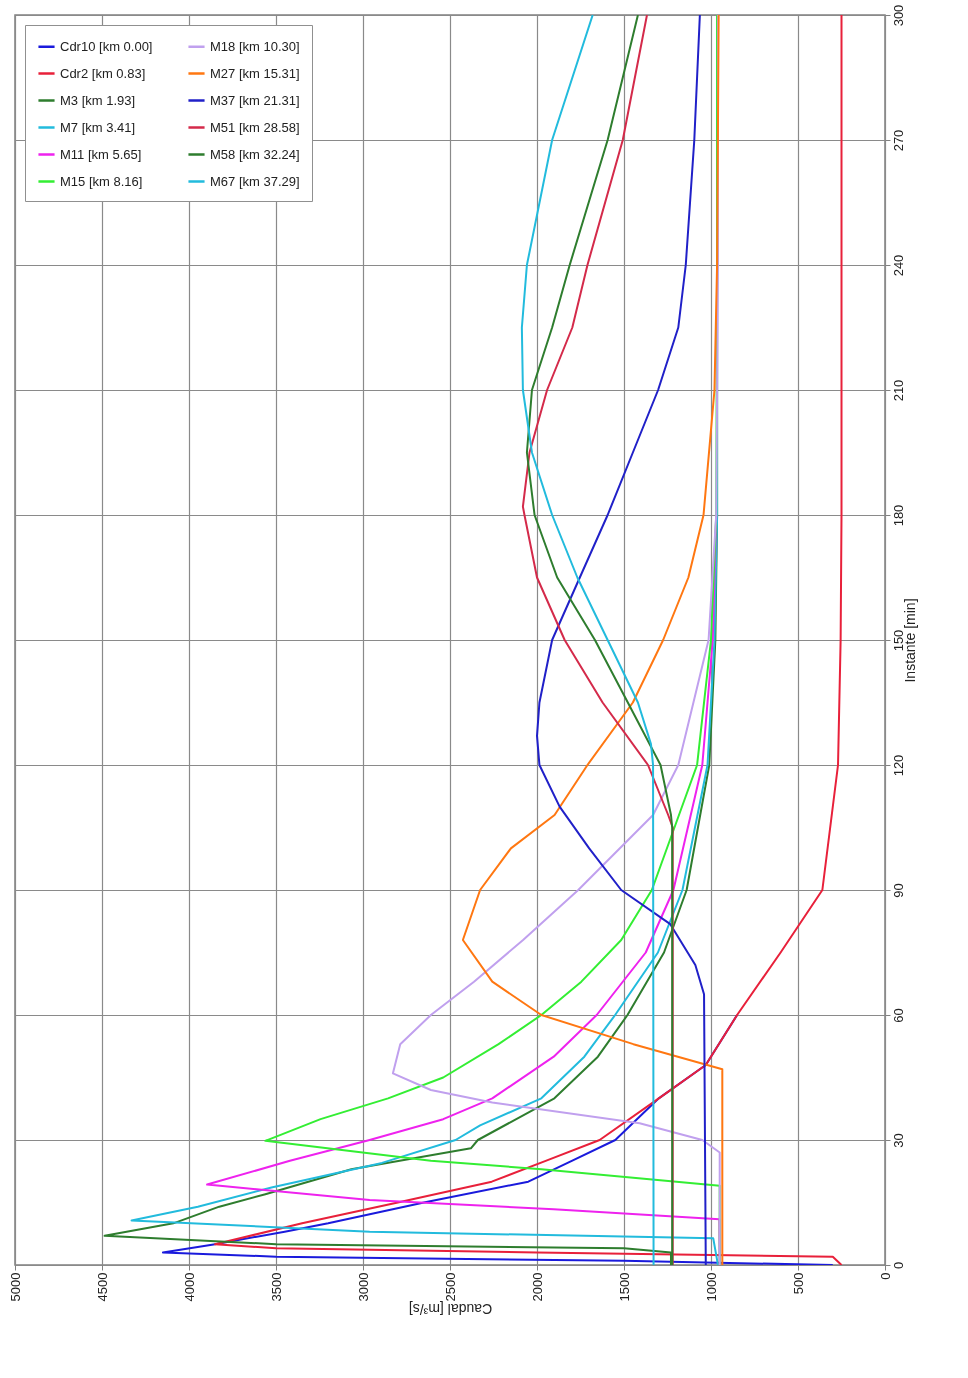  I want to click on legend-label: M58 [km 32.24], so click(255, 154).